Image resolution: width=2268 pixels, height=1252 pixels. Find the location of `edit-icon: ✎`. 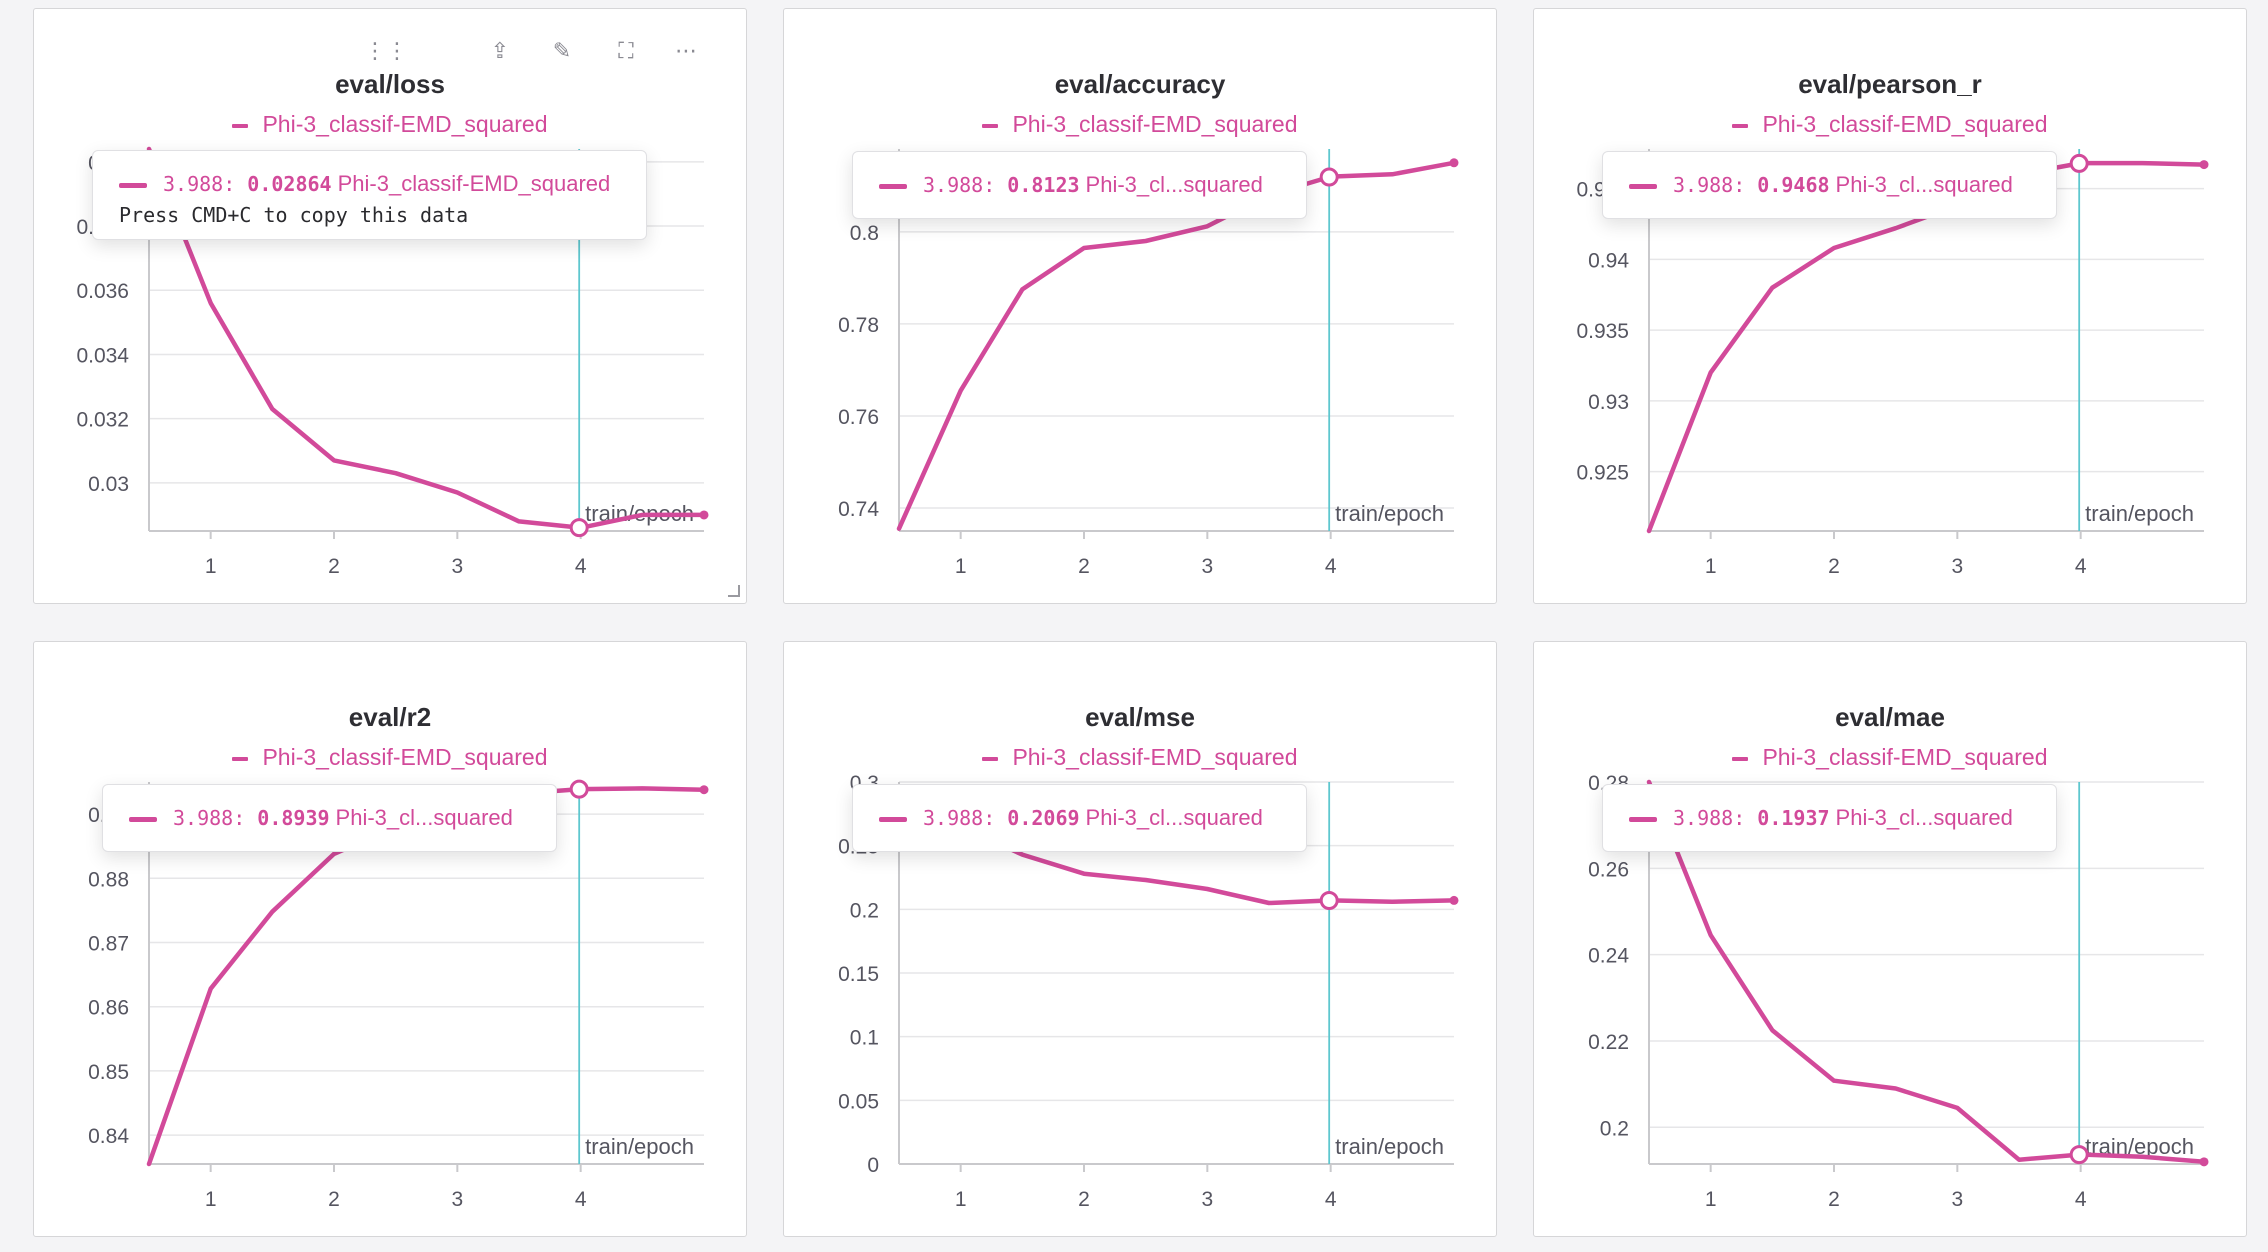

edit-icon: ✎ is located at coordinates (562, 50).